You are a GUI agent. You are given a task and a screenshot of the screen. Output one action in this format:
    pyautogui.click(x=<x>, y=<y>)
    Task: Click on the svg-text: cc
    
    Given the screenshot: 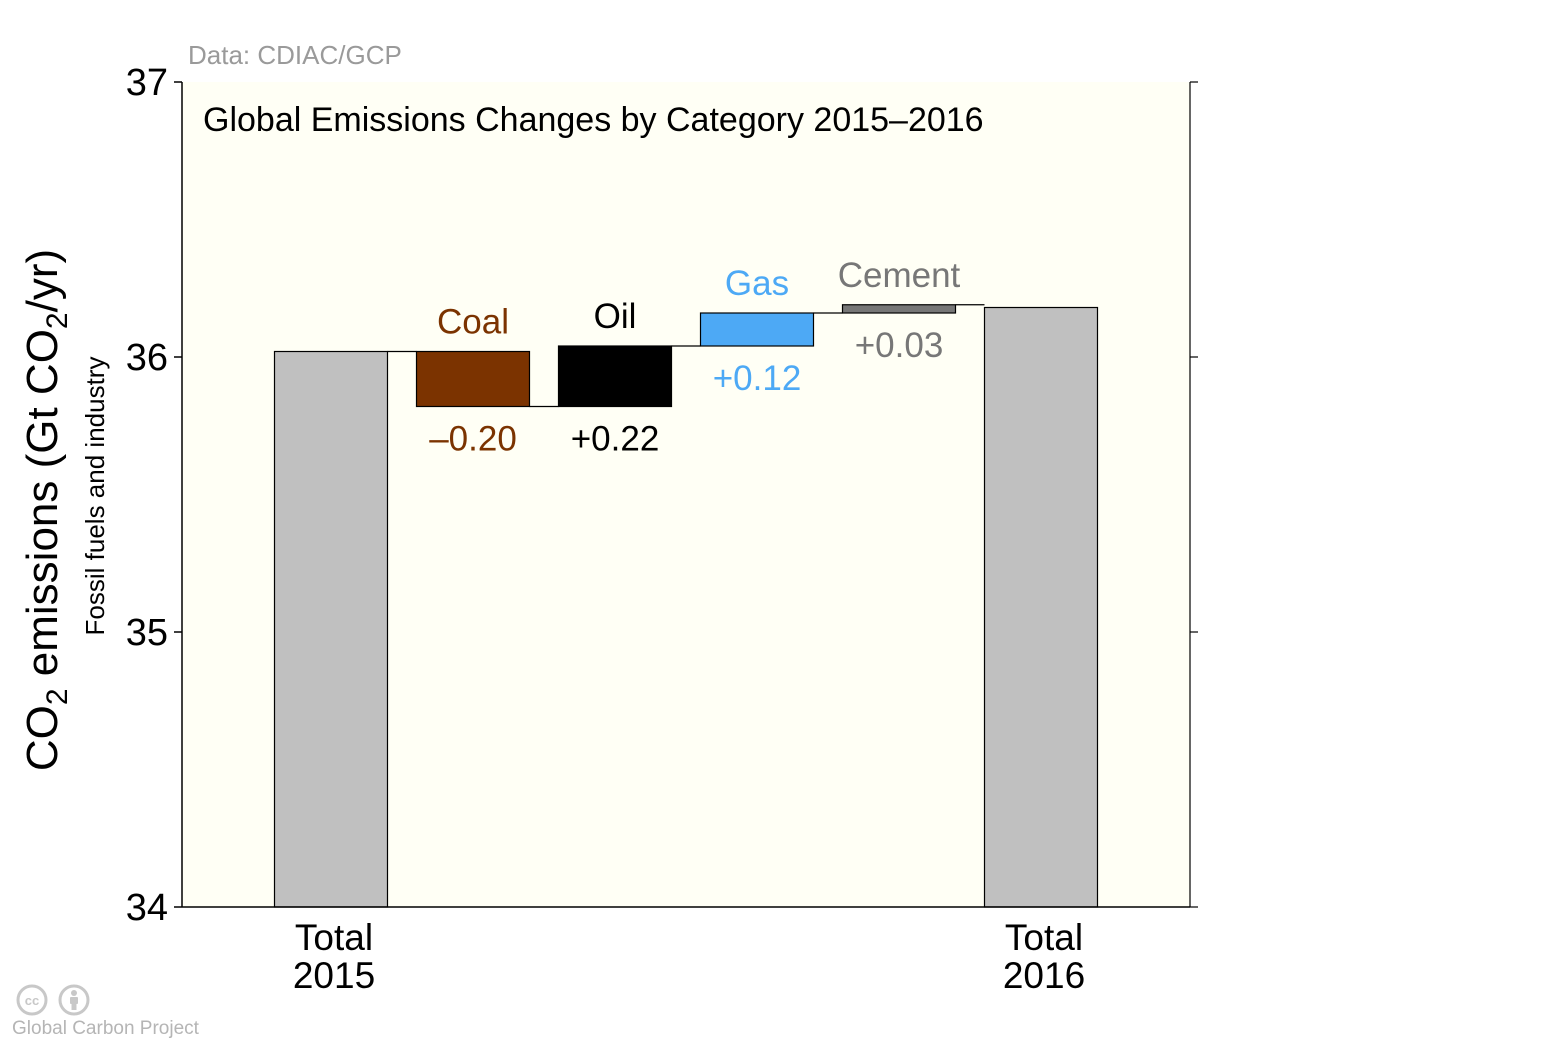 What is the action you would take?
    pyautogui.click(x=32, y=1000)
    